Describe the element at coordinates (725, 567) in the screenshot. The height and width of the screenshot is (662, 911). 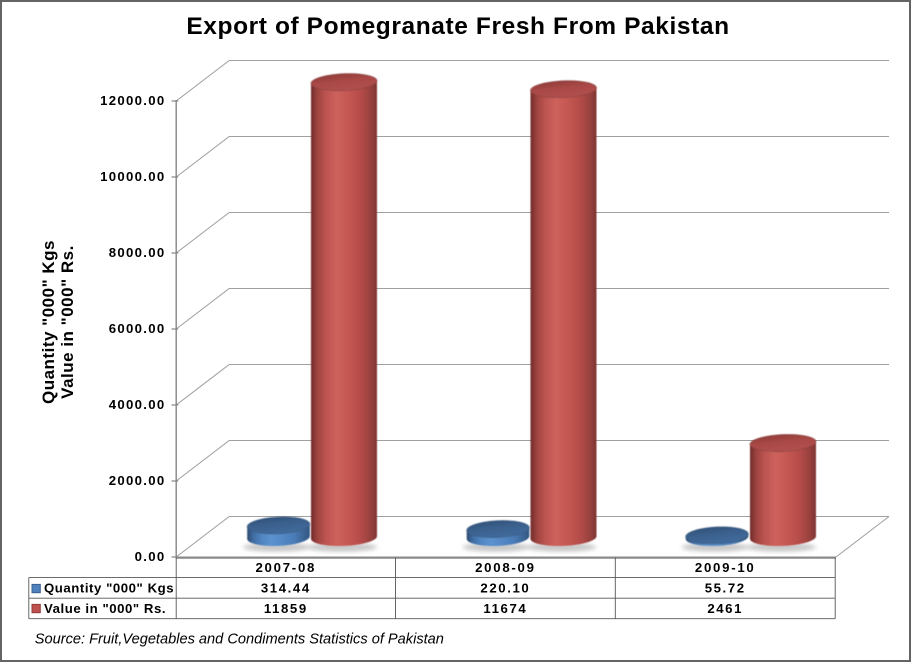
I see `svg-text: 2009-10` at that location.